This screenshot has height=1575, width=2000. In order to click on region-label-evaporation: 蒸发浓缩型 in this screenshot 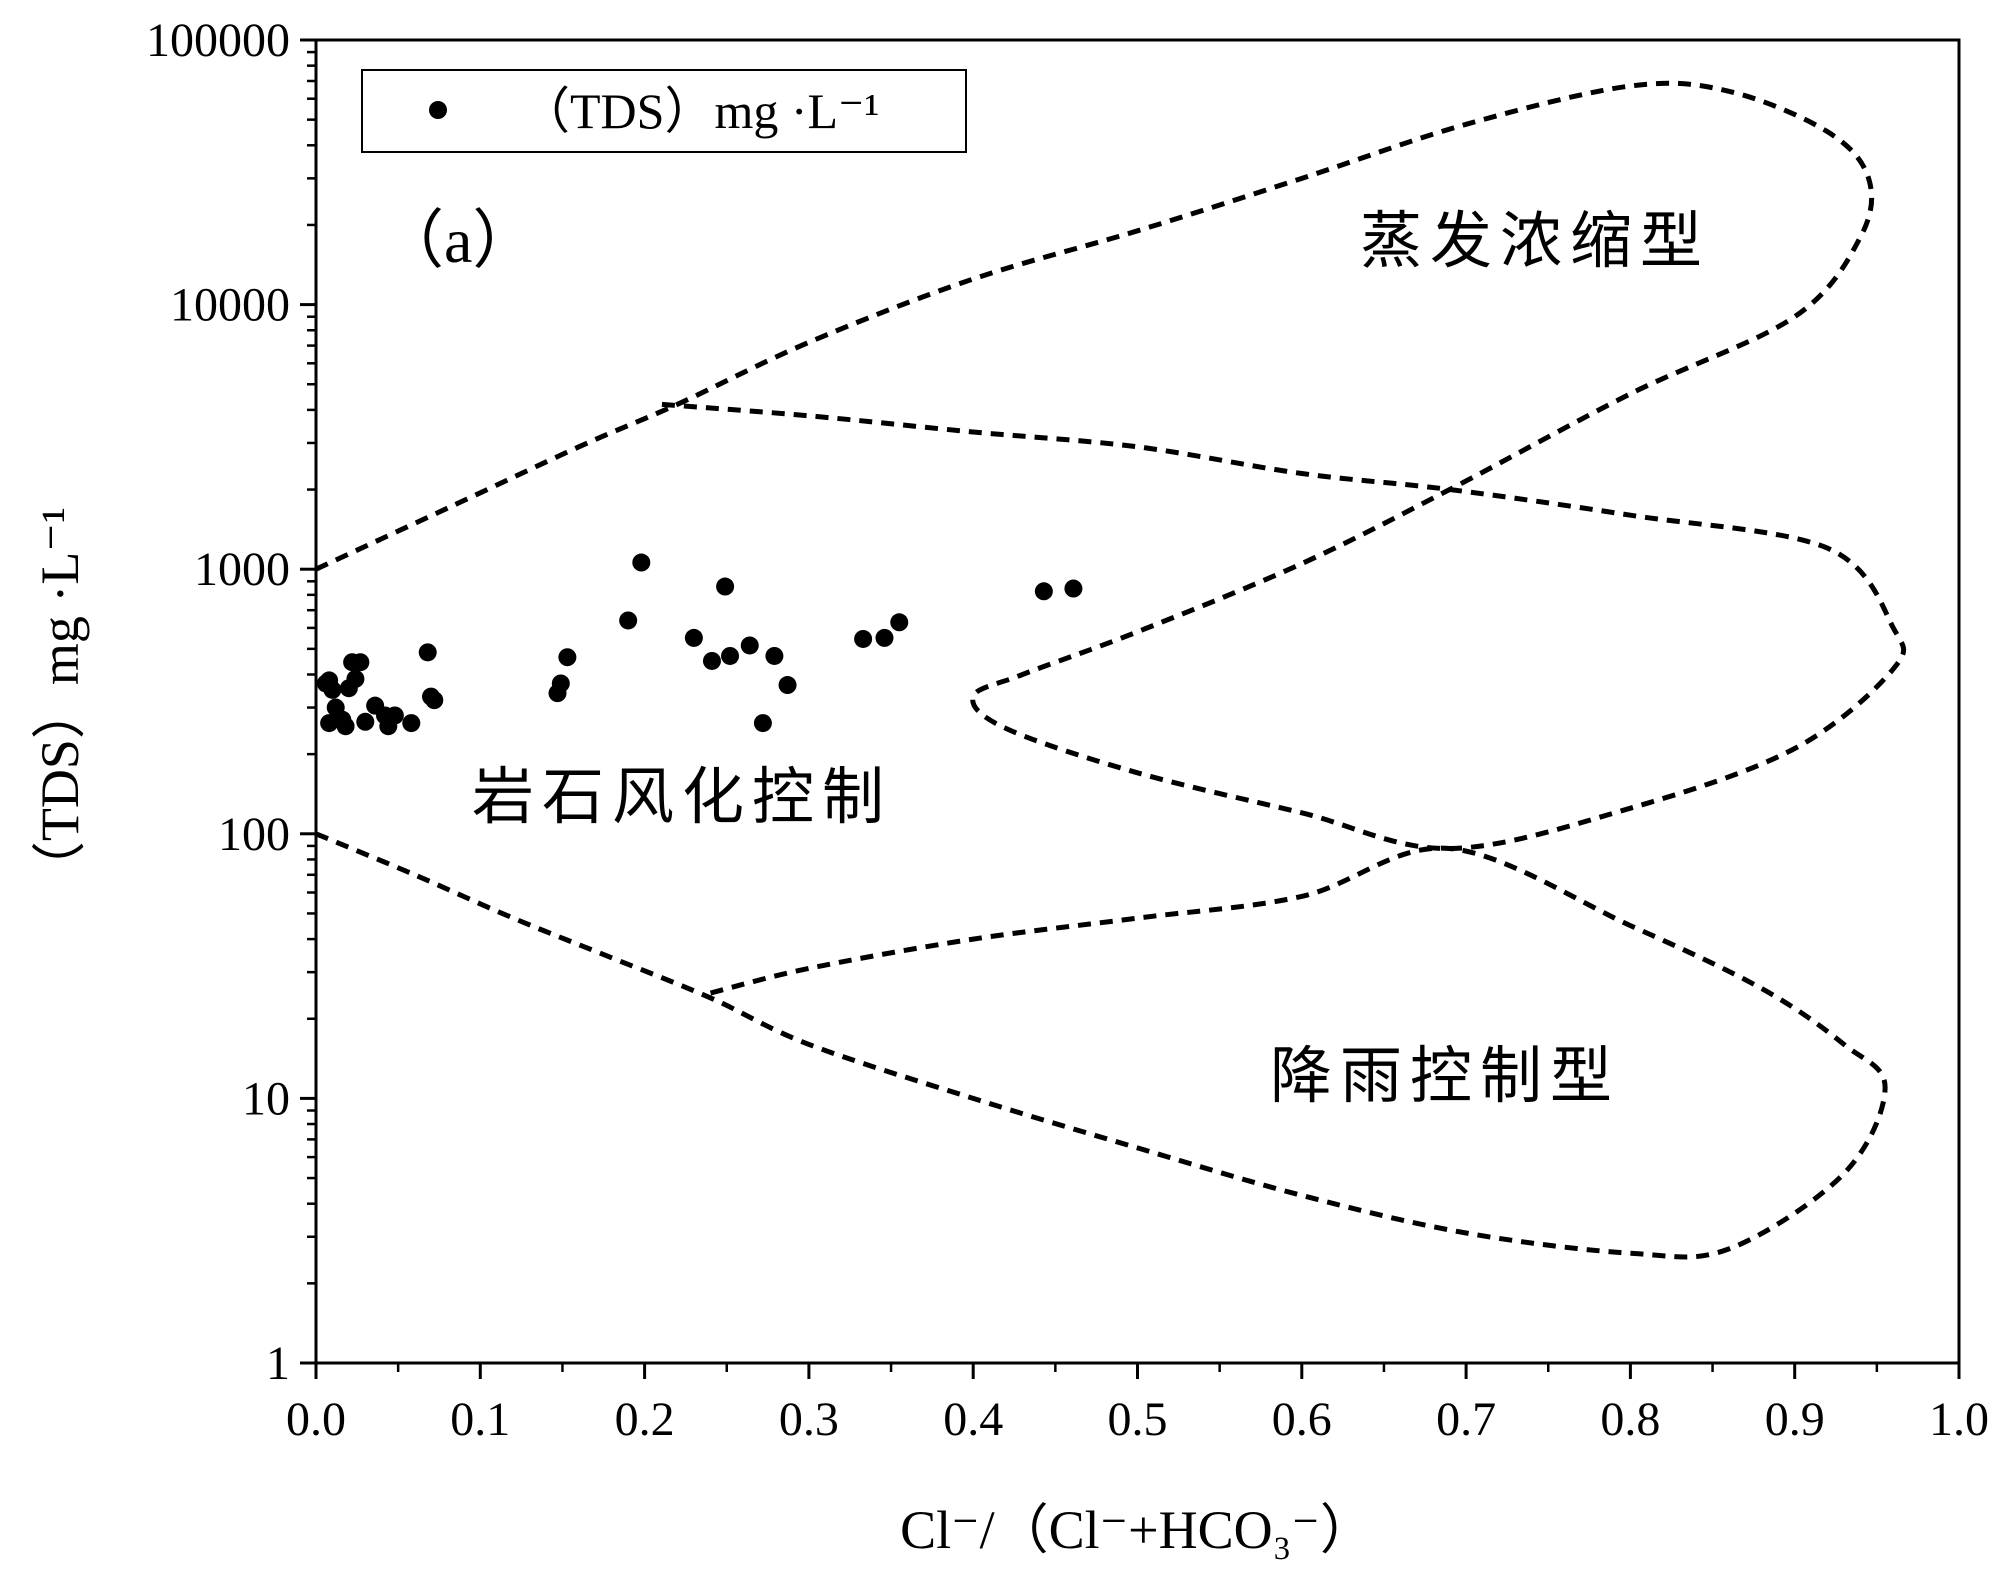, I will do `click(1535, 240)`.